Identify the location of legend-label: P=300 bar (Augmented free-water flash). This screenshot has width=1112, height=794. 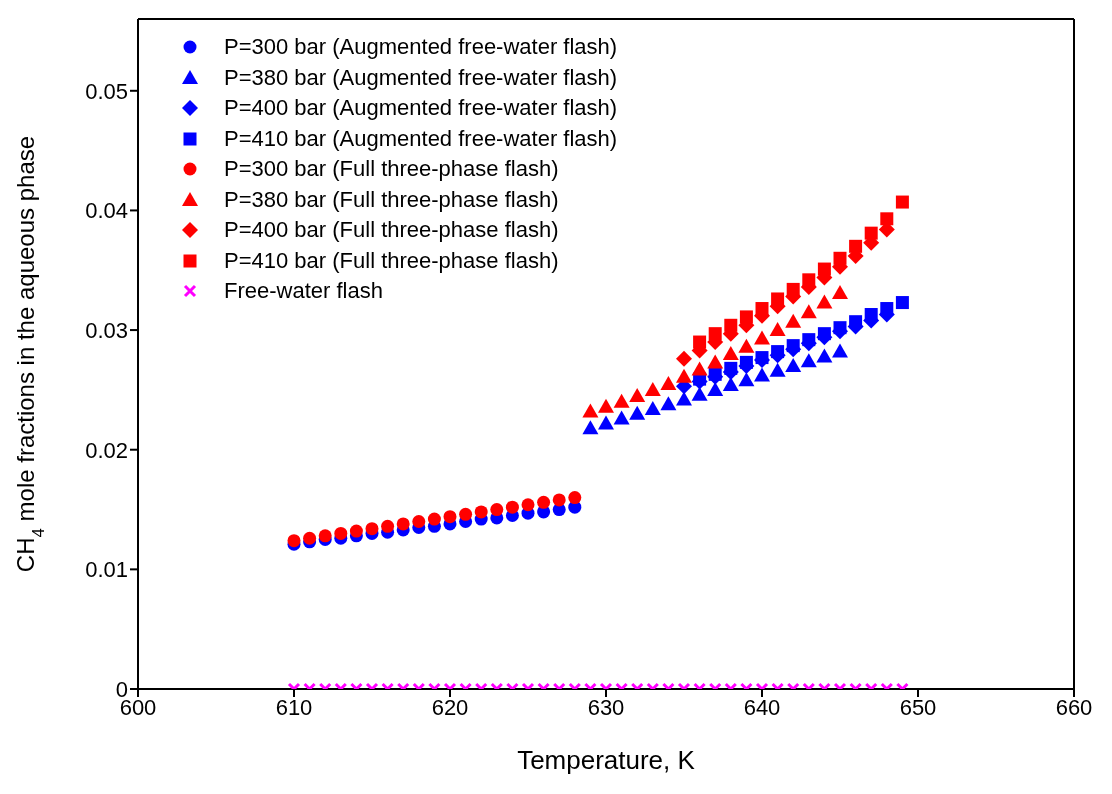
(421, 47).